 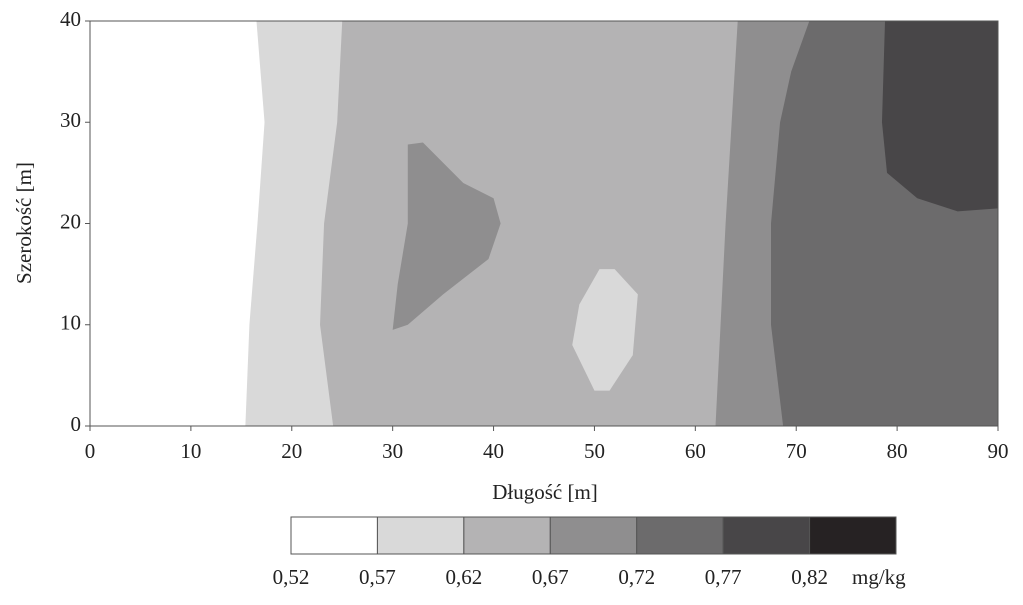 What do you see at coordinates (897, 451) in the screenshot?
I see `x-tick-label: 80` at bounding box center [897, 451].